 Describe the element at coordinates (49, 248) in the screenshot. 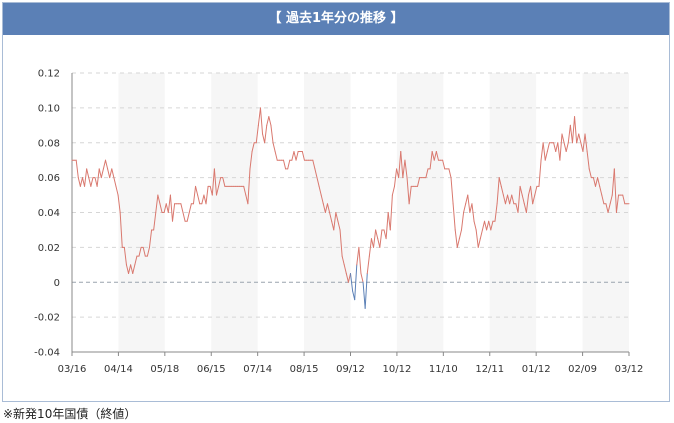

I see `y-tick-label: 0.02` at that location.